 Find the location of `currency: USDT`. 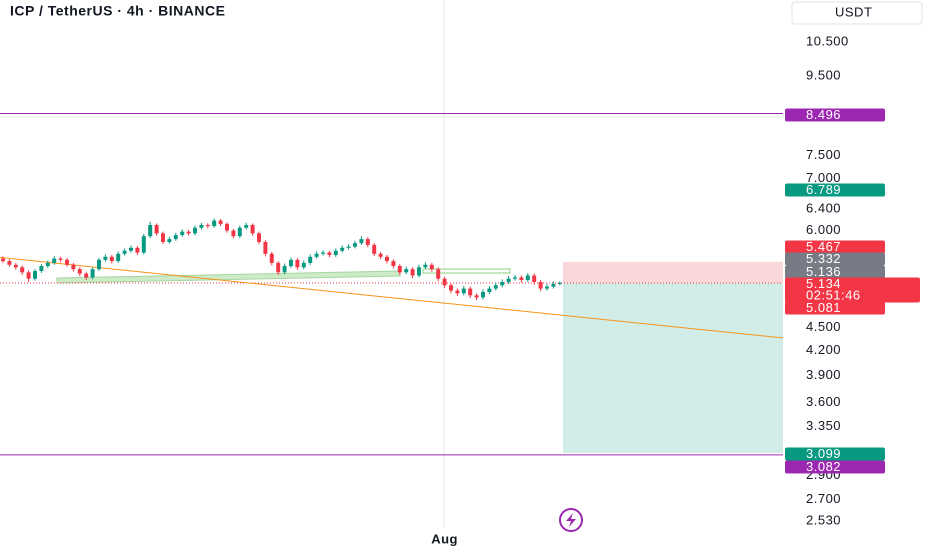

currency: USDT is located at coordinates (853, 11).